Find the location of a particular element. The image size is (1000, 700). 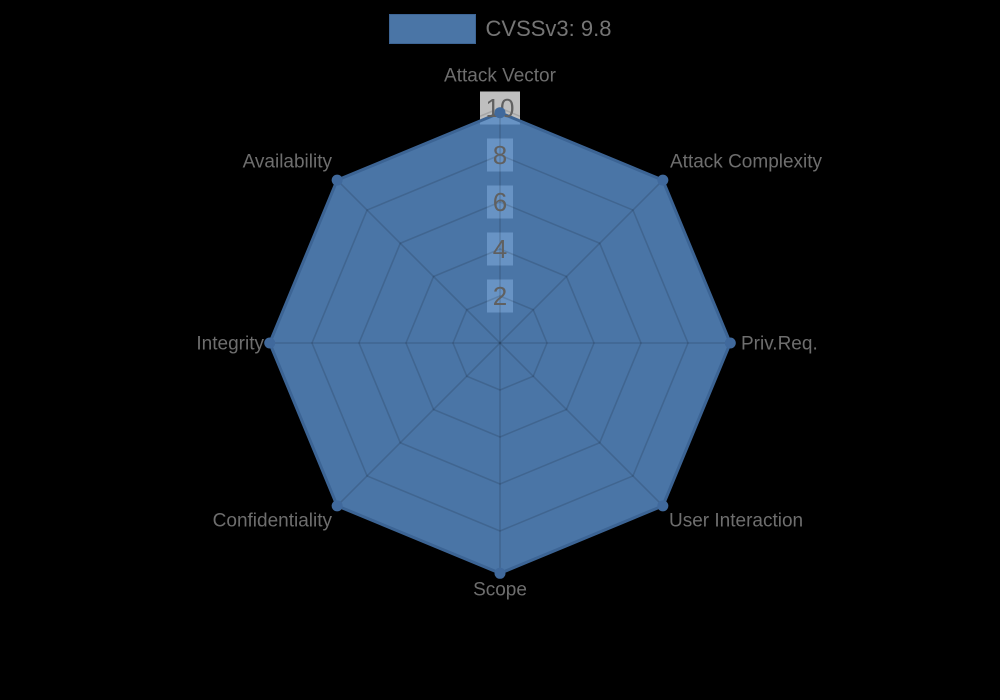

grid-ring is located at coordinates (500, 343).